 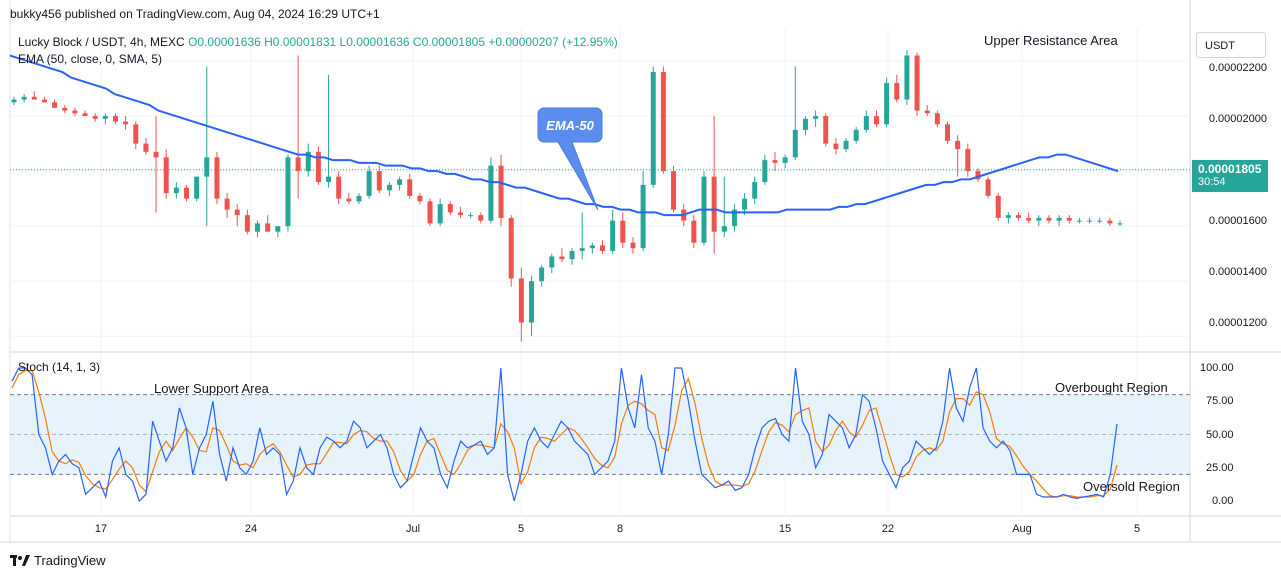 I want to click on last-price-badge: 0.00001805 30:54, so click(x=1230, y=176).